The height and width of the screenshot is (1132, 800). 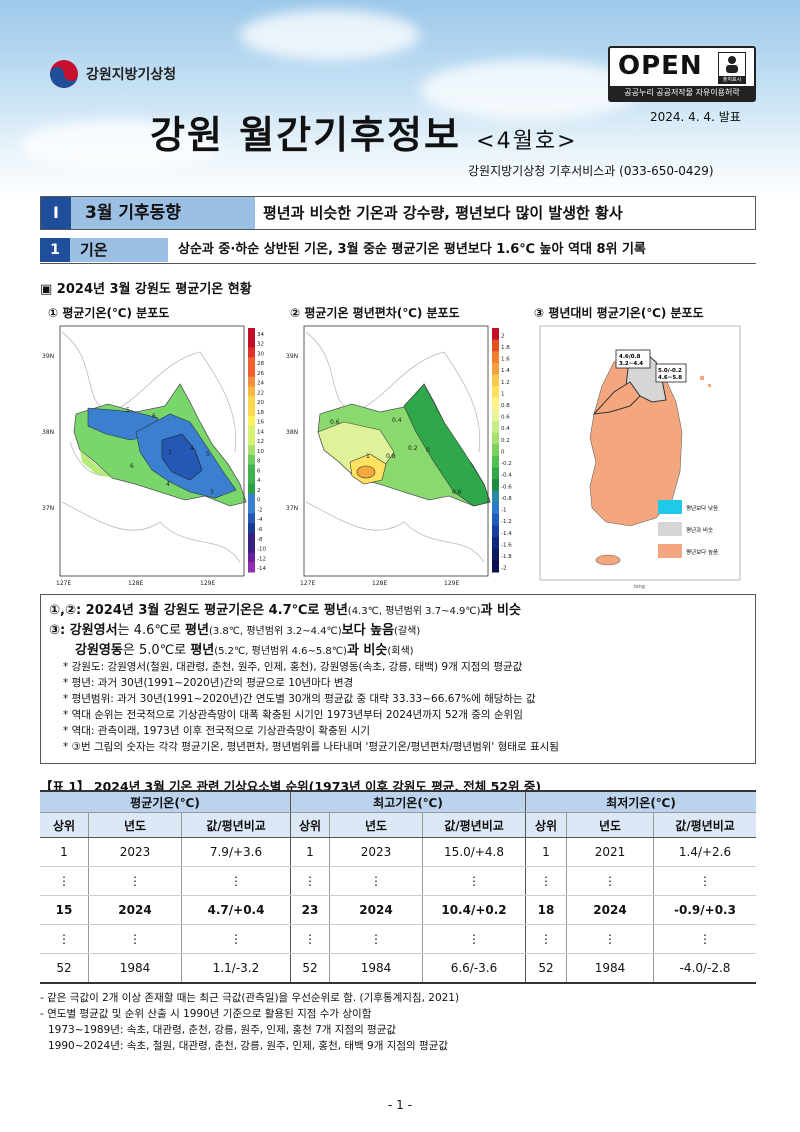 I want to click on open-label: OPEN, so click(x=660, y=66).